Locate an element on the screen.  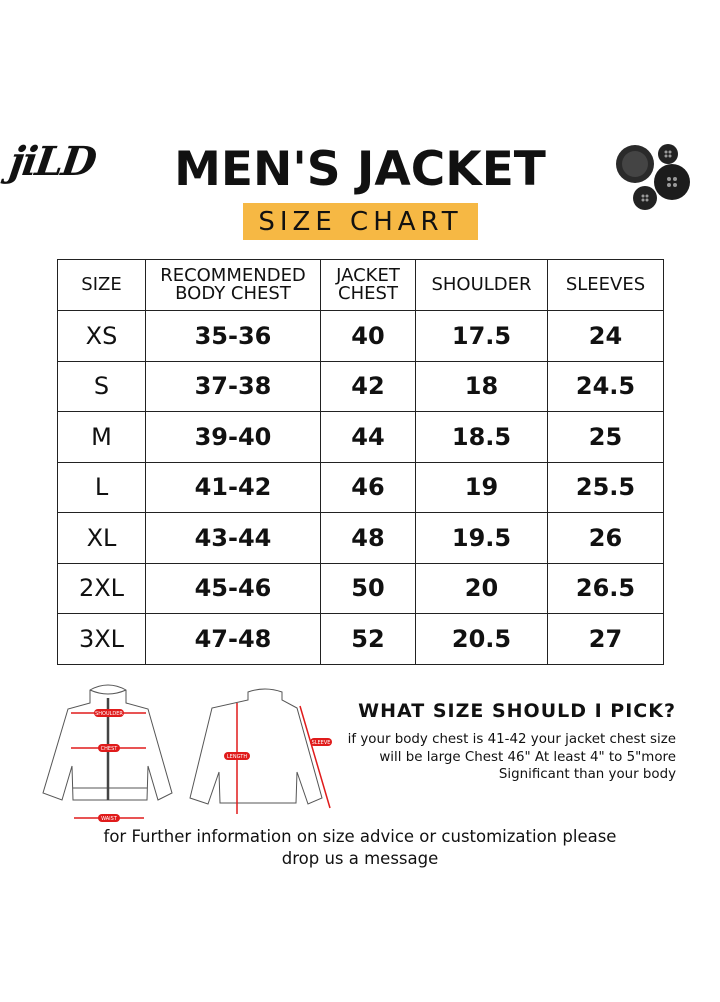
table-cell: L is located at coordinates (101, 487).